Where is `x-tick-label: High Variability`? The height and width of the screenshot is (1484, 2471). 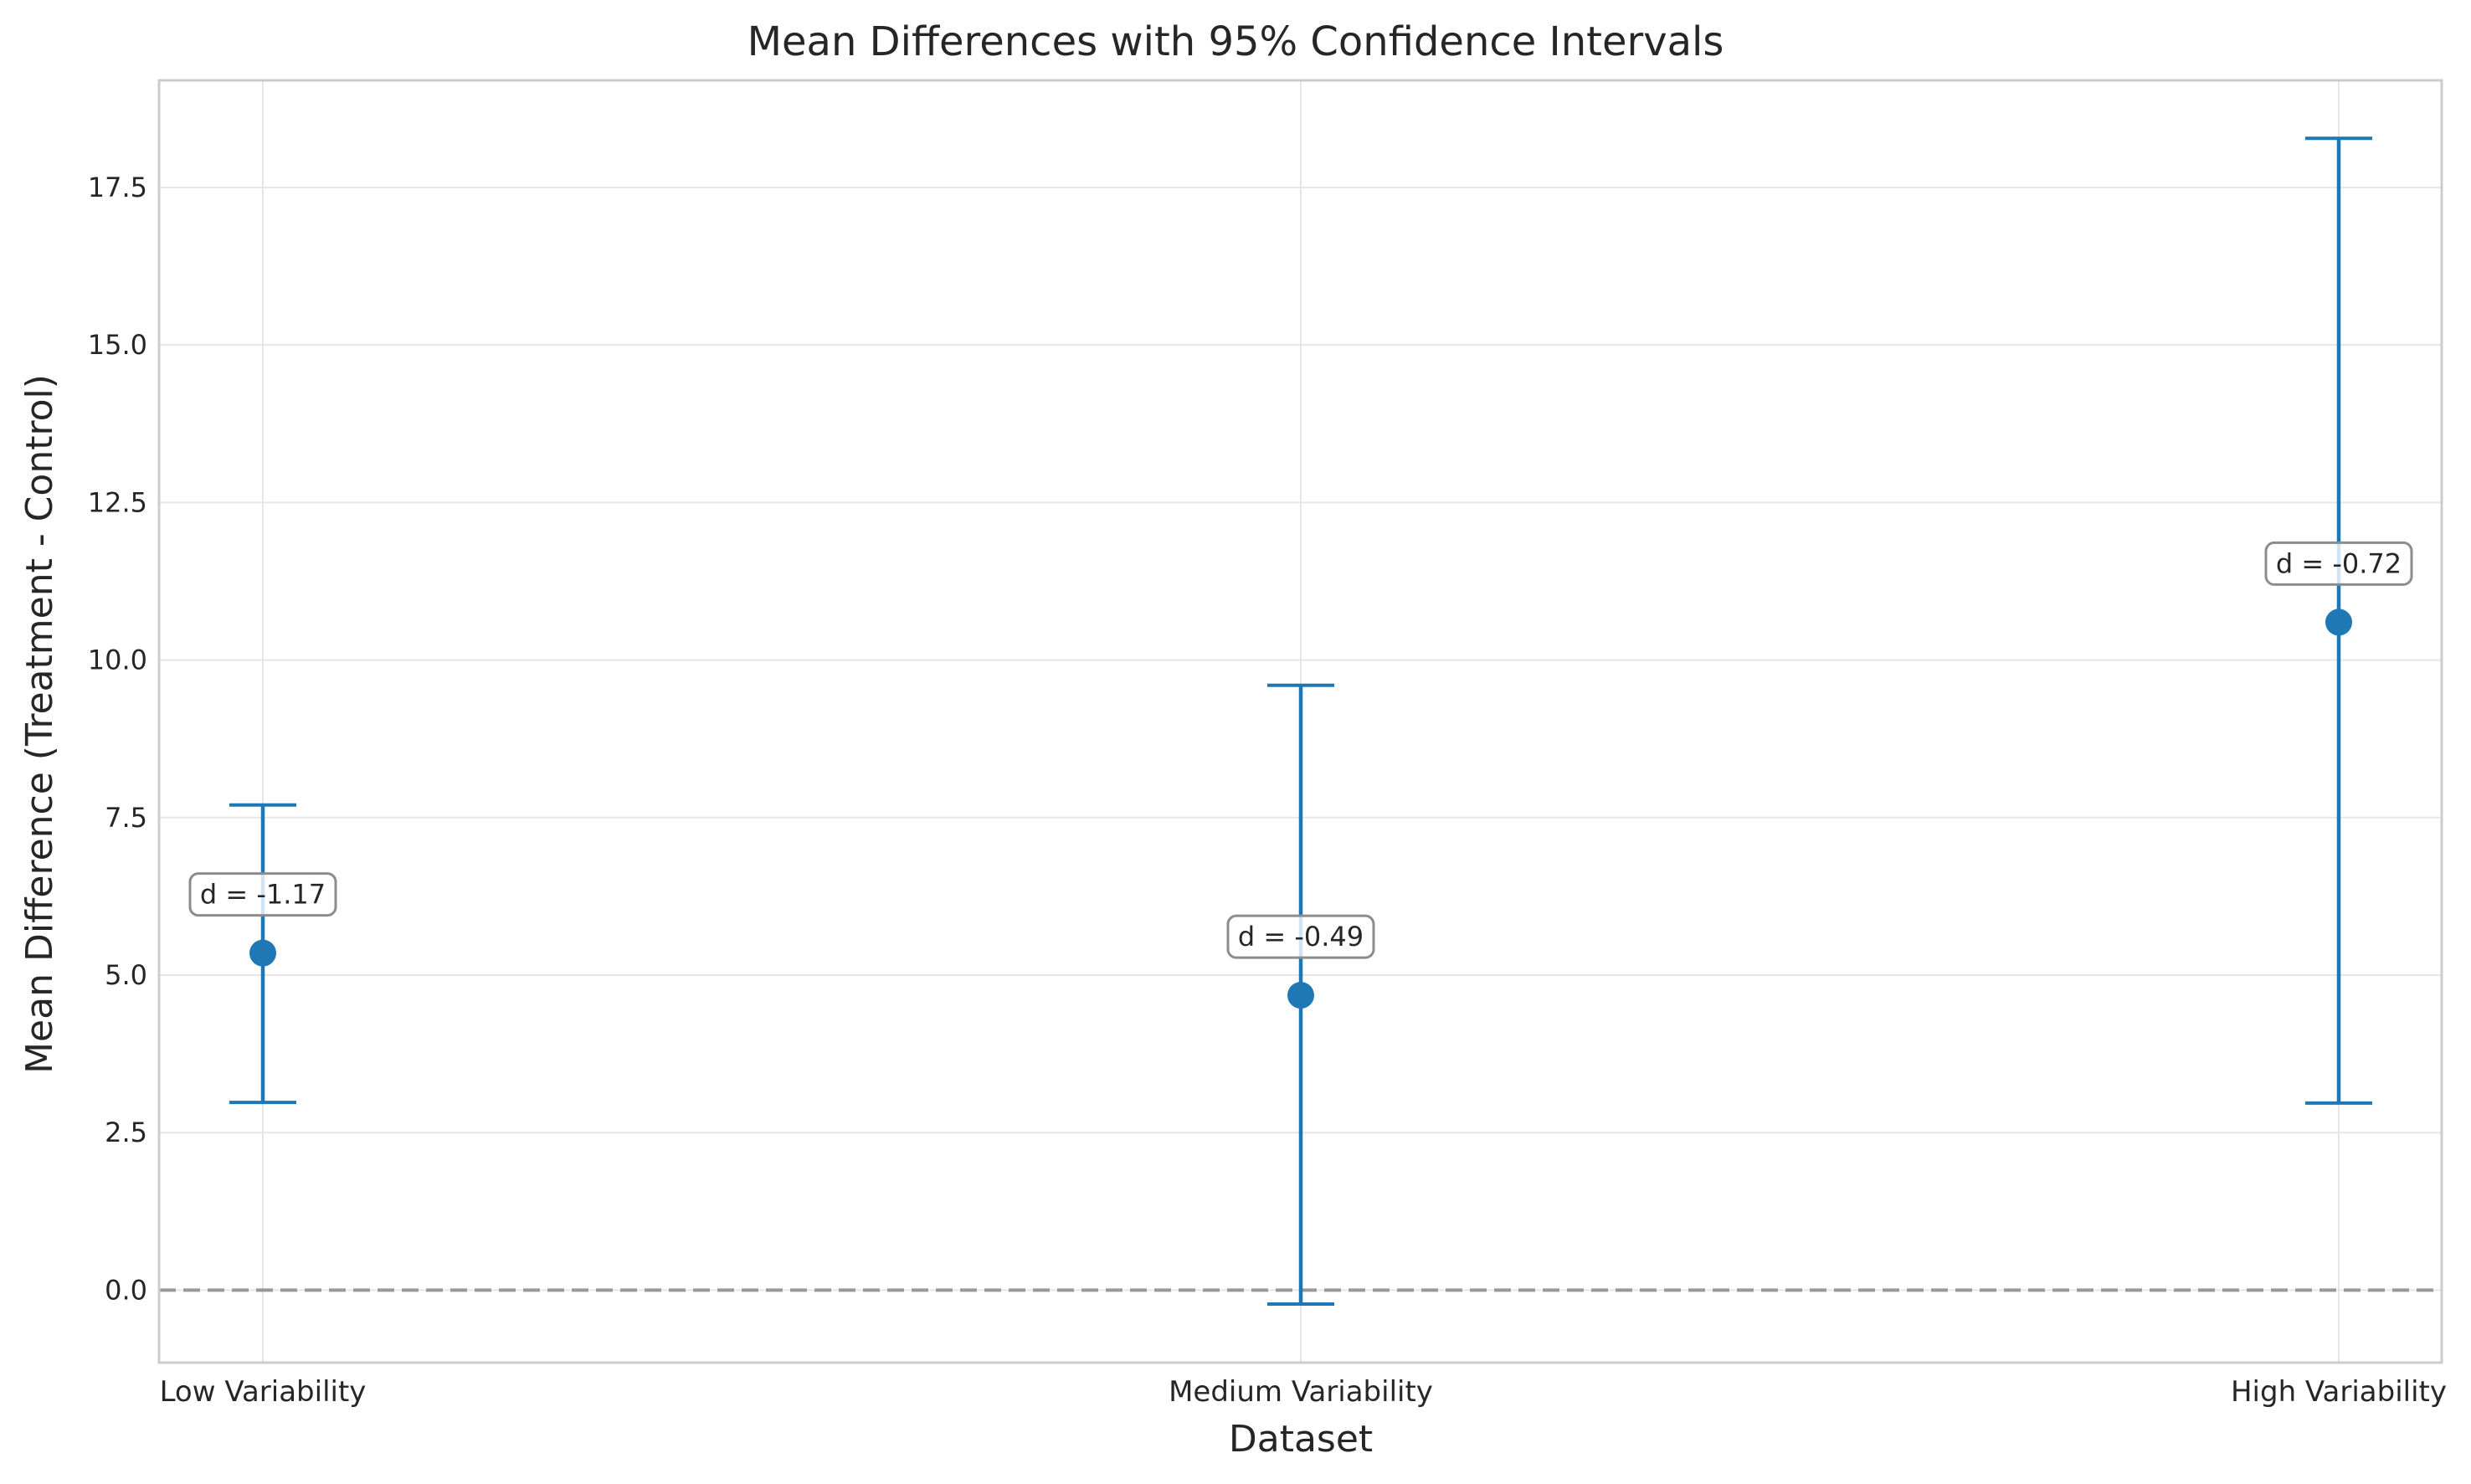 x-tick-label: High Variability is located at coordinates (2339, 1392).